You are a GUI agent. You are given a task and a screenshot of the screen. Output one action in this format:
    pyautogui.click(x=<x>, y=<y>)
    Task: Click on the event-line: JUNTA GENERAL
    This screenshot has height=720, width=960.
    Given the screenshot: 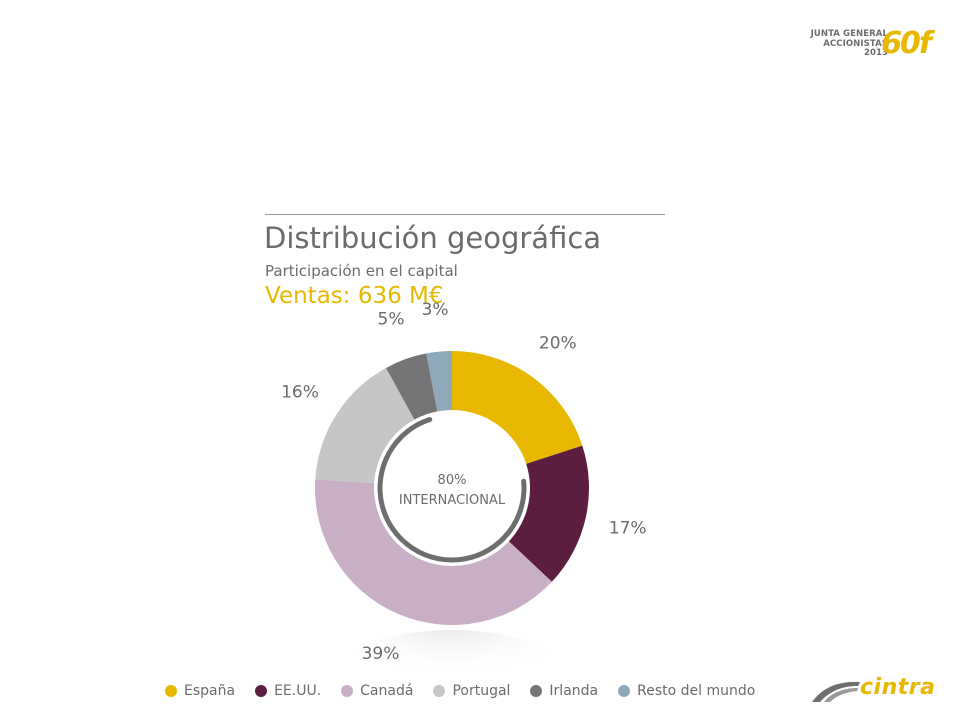 What is the action you would take?
    pyautogui.click(x=849, y=34)
    